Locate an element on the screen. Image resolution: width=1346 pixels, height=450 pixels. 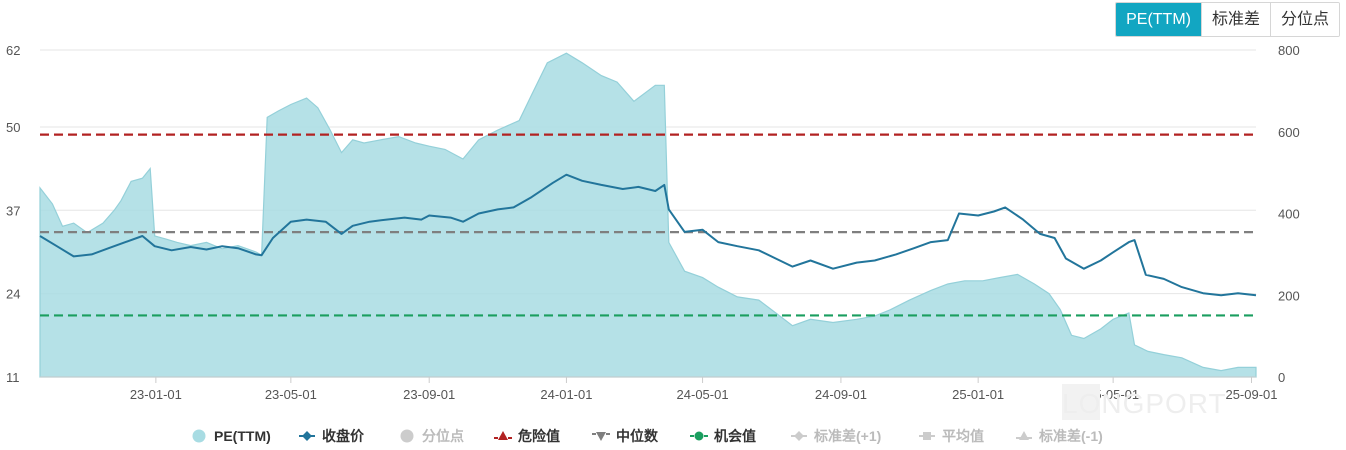
legend-item: 机会值 is located at coordinates (723, 436).